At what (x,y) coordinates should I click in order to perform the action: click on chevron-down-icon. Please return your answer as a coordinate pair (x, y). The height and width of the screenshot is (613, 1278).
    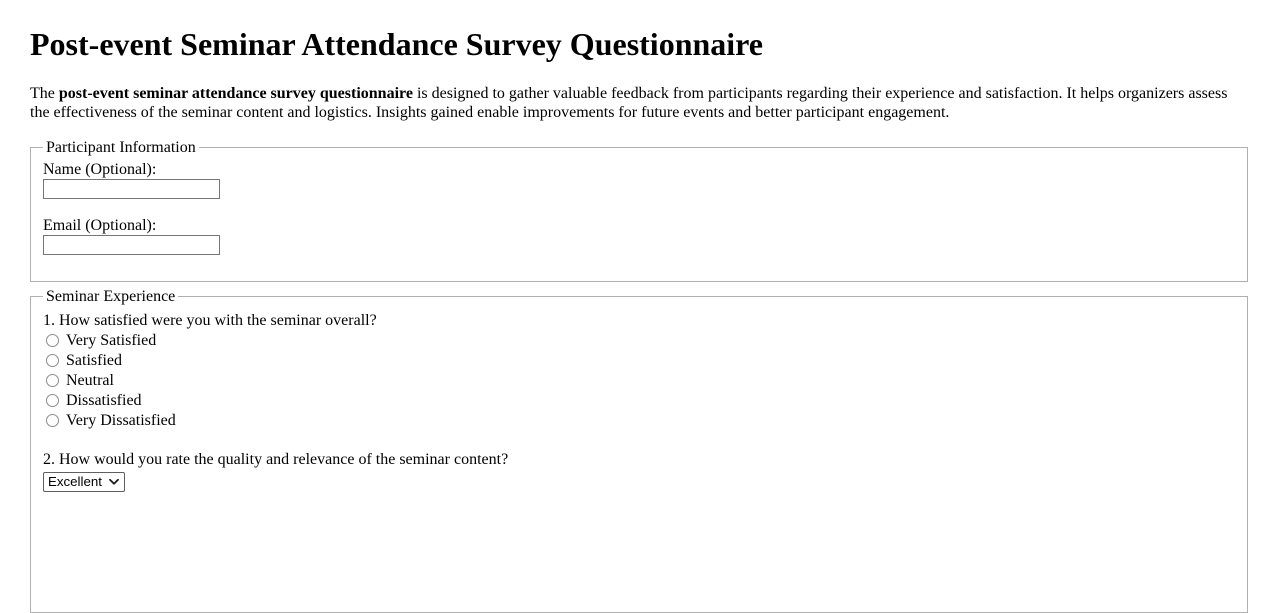
    Looking at the image, I should click on (114, 481).